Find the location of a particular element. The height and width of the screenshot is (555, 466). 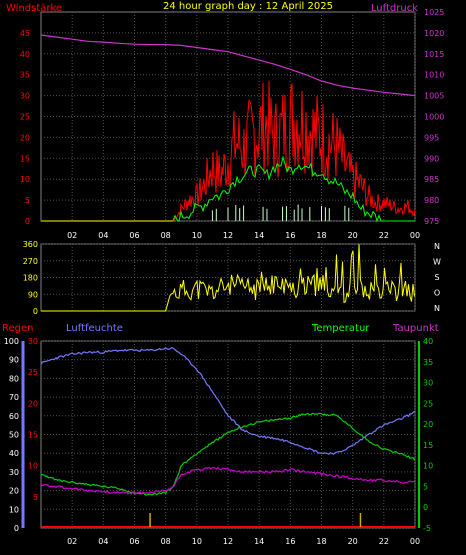

wind-pressure-x-tick: 22 is located at coordinates (384, 235).